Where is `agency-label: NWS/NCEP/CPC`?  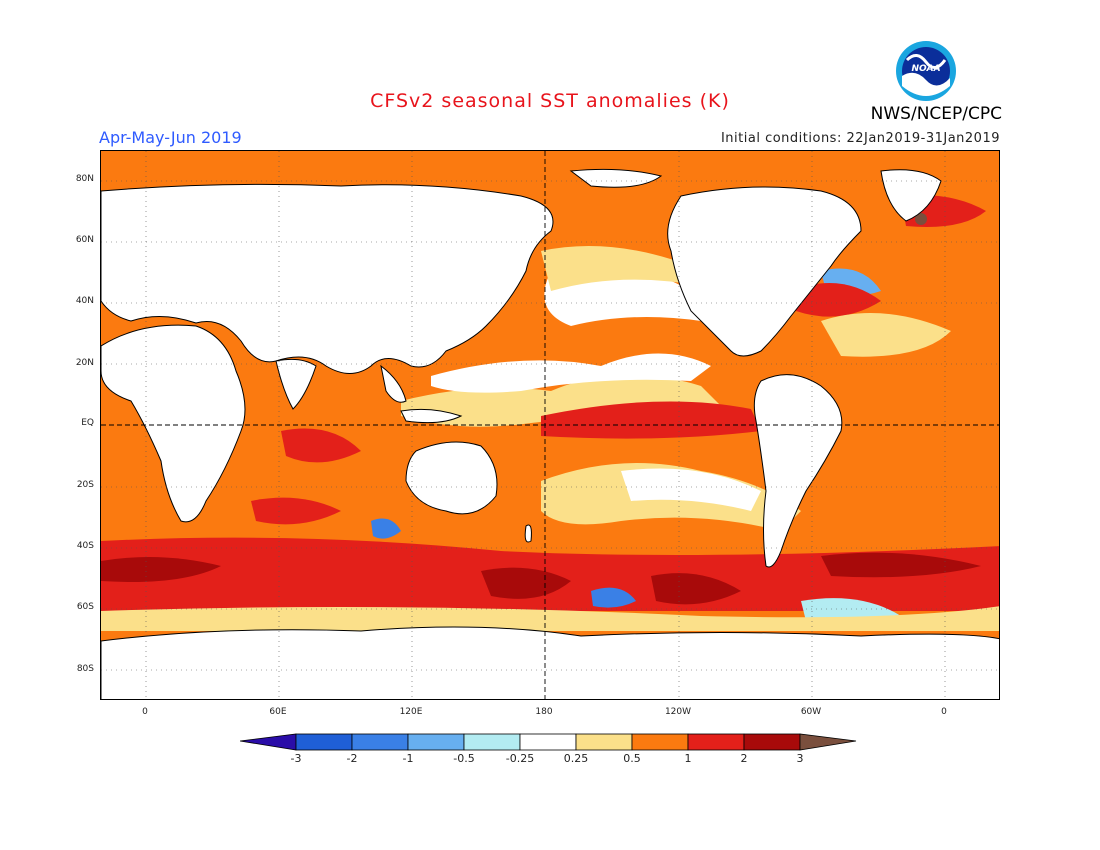 agency-label: NWS/NCEP/CPC is located at coordinates (936, 114).